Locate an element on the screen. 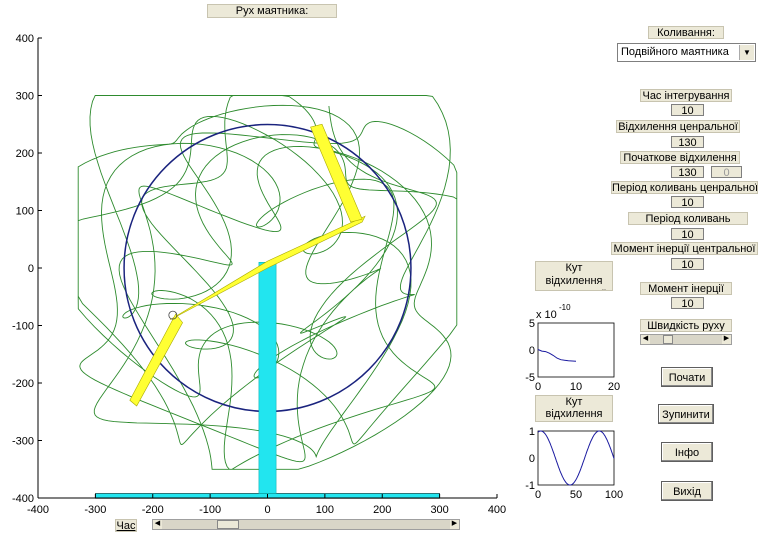 The height and width of the screenshot is (538, 768). speed-slider-thumb is located at coordinates (668, 339).